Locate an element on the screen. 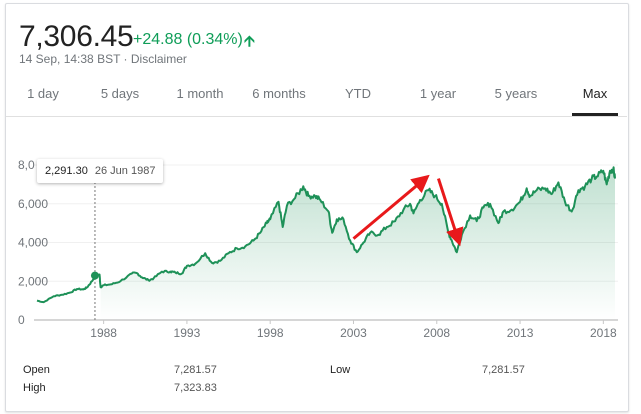 The width and height of the screenshot is (641, 414). stat-high-label: High is located at coordinates (34, 388).